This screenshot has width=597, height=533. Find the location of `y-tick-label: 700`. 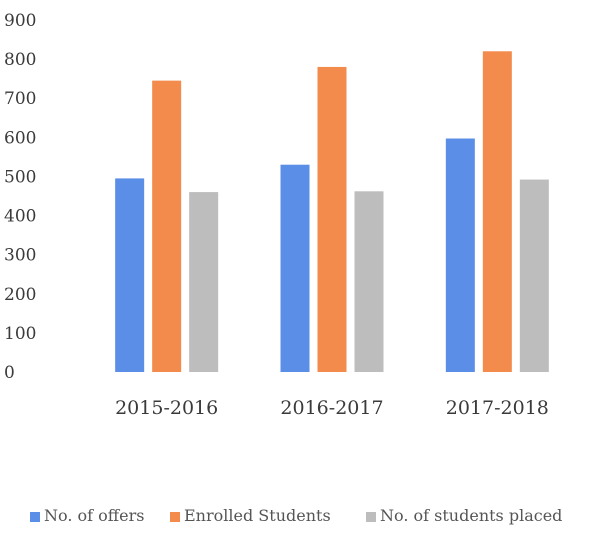

y-tick-label: 700 is located at coordinates (20, 99).